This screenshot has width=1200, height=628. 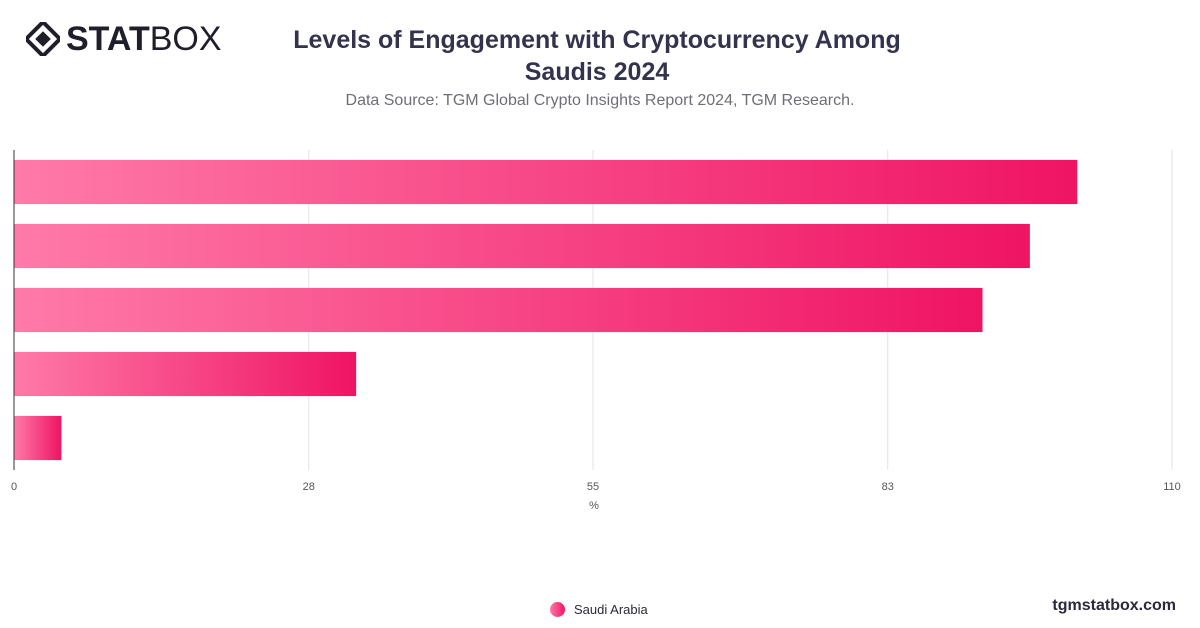 I want to click on watermark: tgmstatbox.com, so click(x=1114, y=605).